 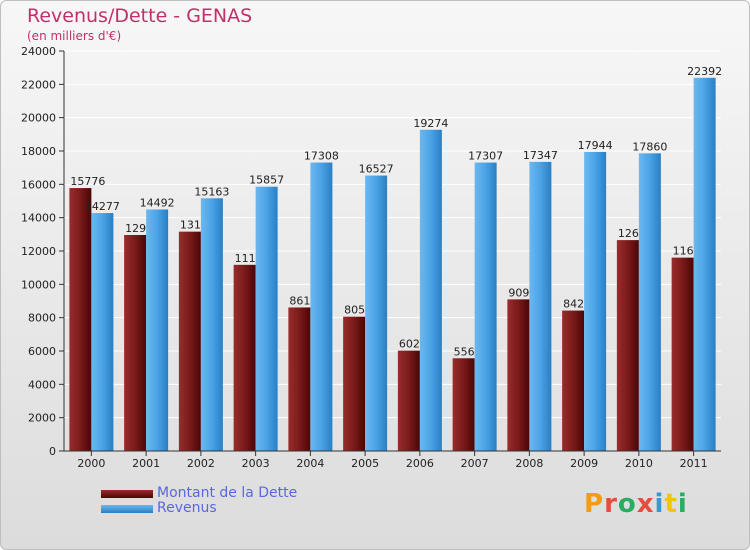 What do you see at coordinates (38, 218) in the screenshot?
I see `y-tick-label: 14000` at bounding box center [38, 218].